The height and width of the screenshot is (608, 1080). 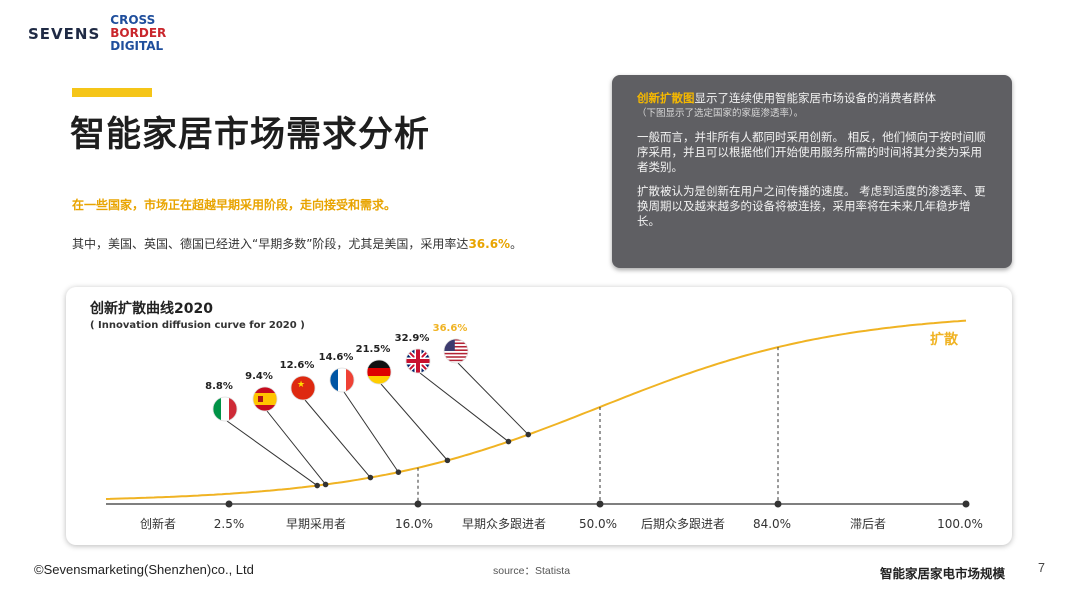 What do you see at coordinates (225, 409) in the screenshot?
I see `flag-italy` at bounding box center [225, 409].